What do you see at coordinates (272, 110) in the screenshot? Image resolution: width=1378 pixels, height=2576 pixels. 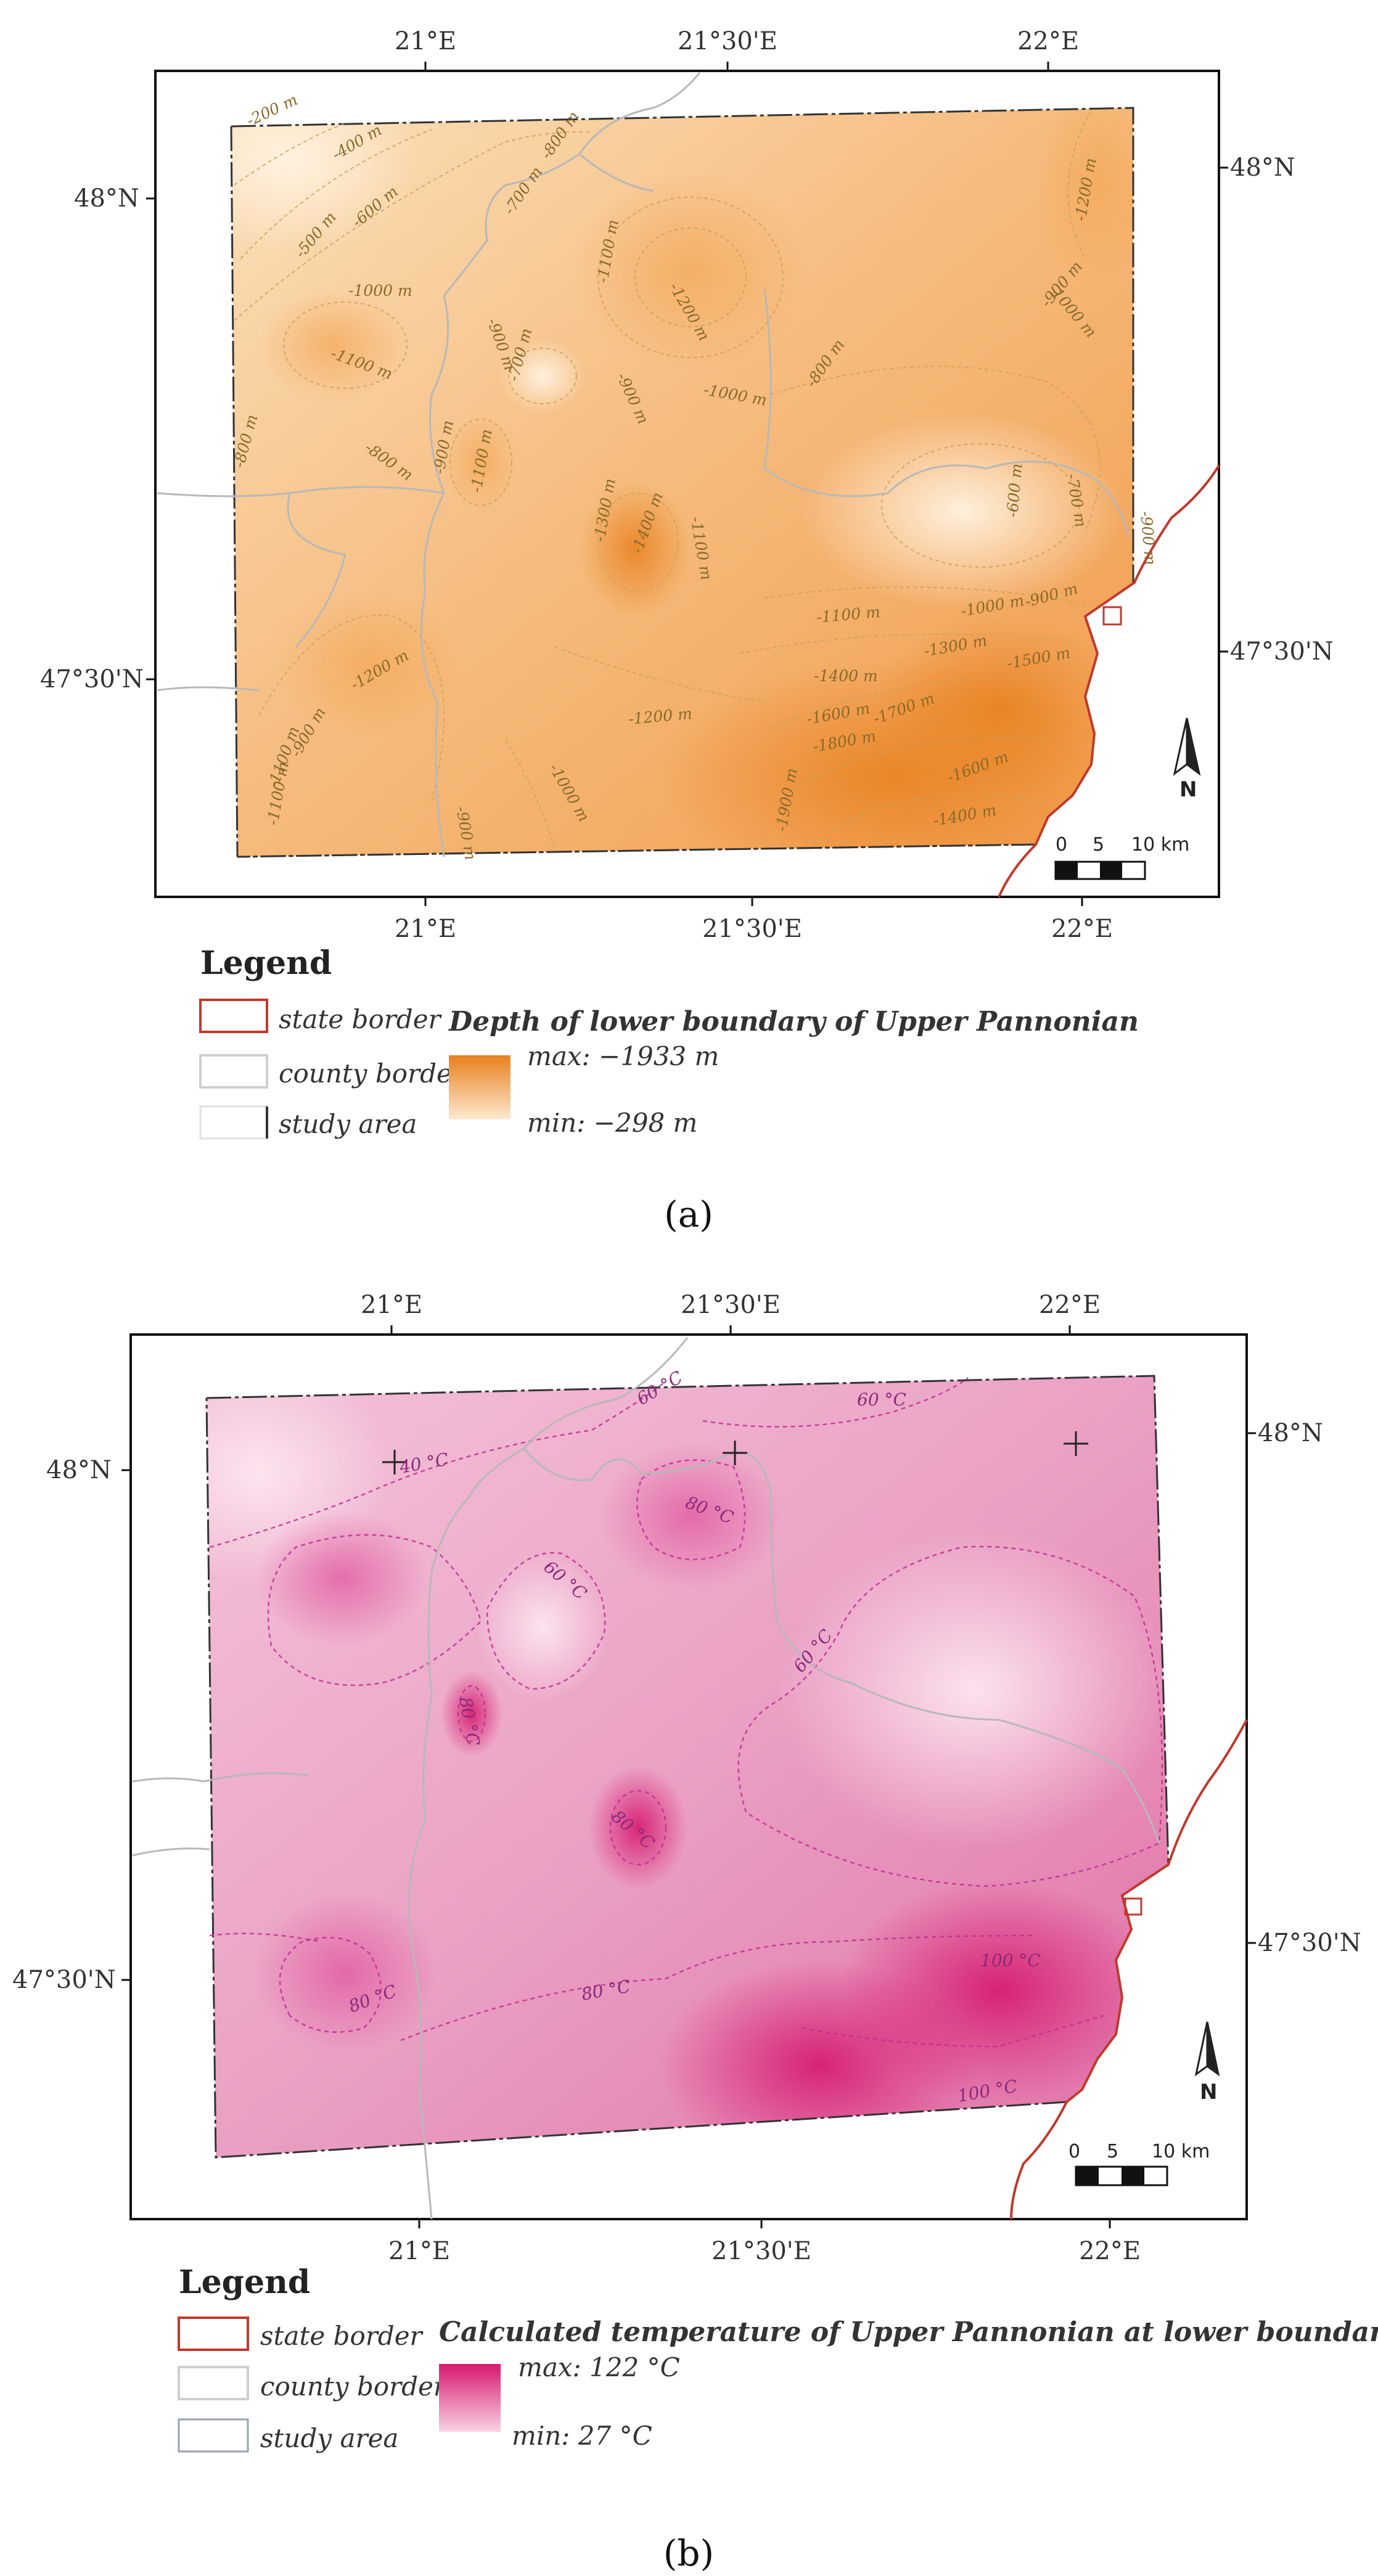 I see `contour-label: -200 m` at bounding box center [272, 110].